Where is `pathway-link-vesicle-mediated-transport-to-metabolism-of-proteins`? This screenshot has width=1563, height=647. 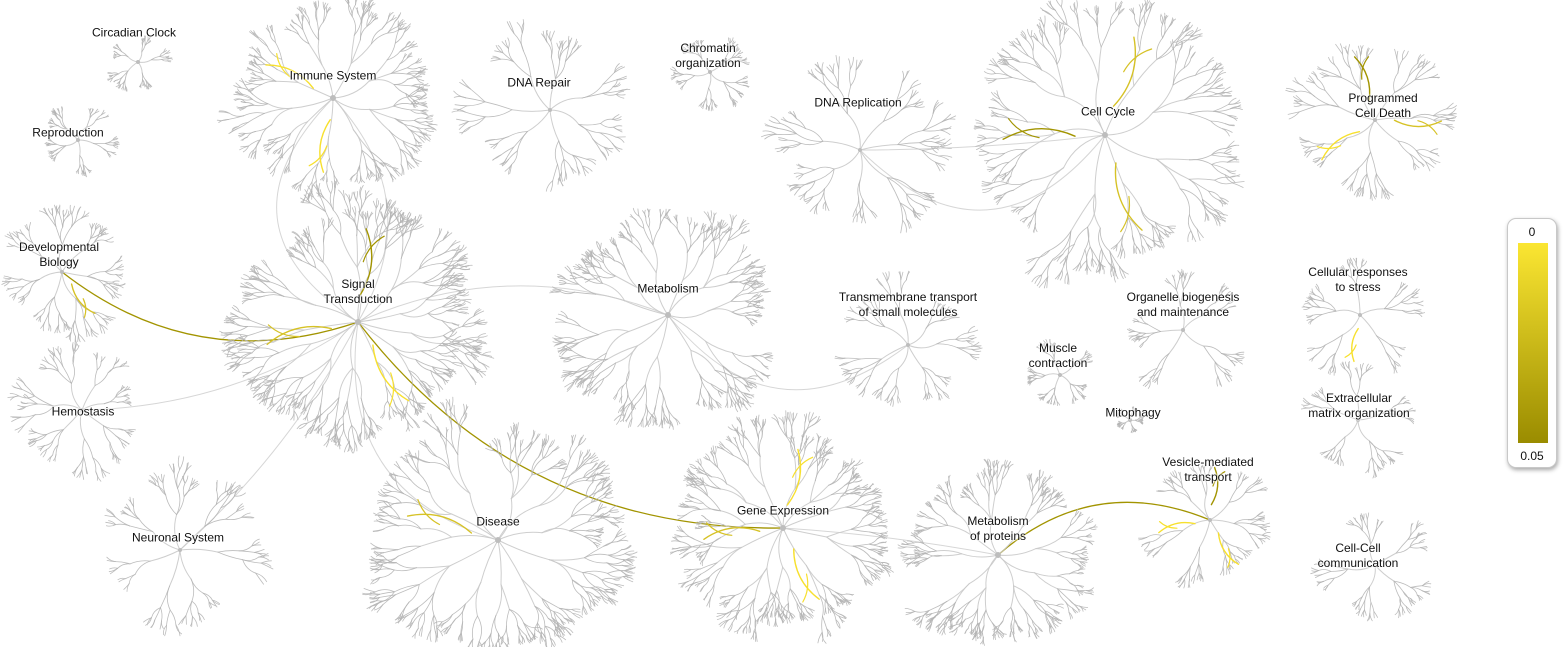
pathway-link-vesicle-mediated-transport-to-metabolism-of-proteins is located at coordinates (1104, 528).